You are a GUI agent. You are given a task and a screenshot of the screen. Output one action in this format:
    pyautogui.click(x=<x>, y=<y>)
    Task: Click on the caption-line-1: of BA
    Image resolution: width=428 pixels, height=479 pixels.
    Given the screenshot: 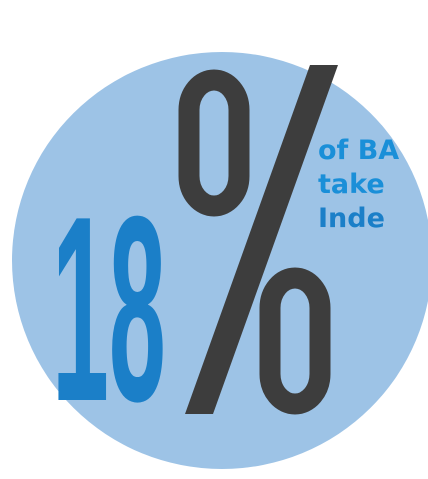 What is the action you would take?
    pyautogui.click(x=359, y=150)
    